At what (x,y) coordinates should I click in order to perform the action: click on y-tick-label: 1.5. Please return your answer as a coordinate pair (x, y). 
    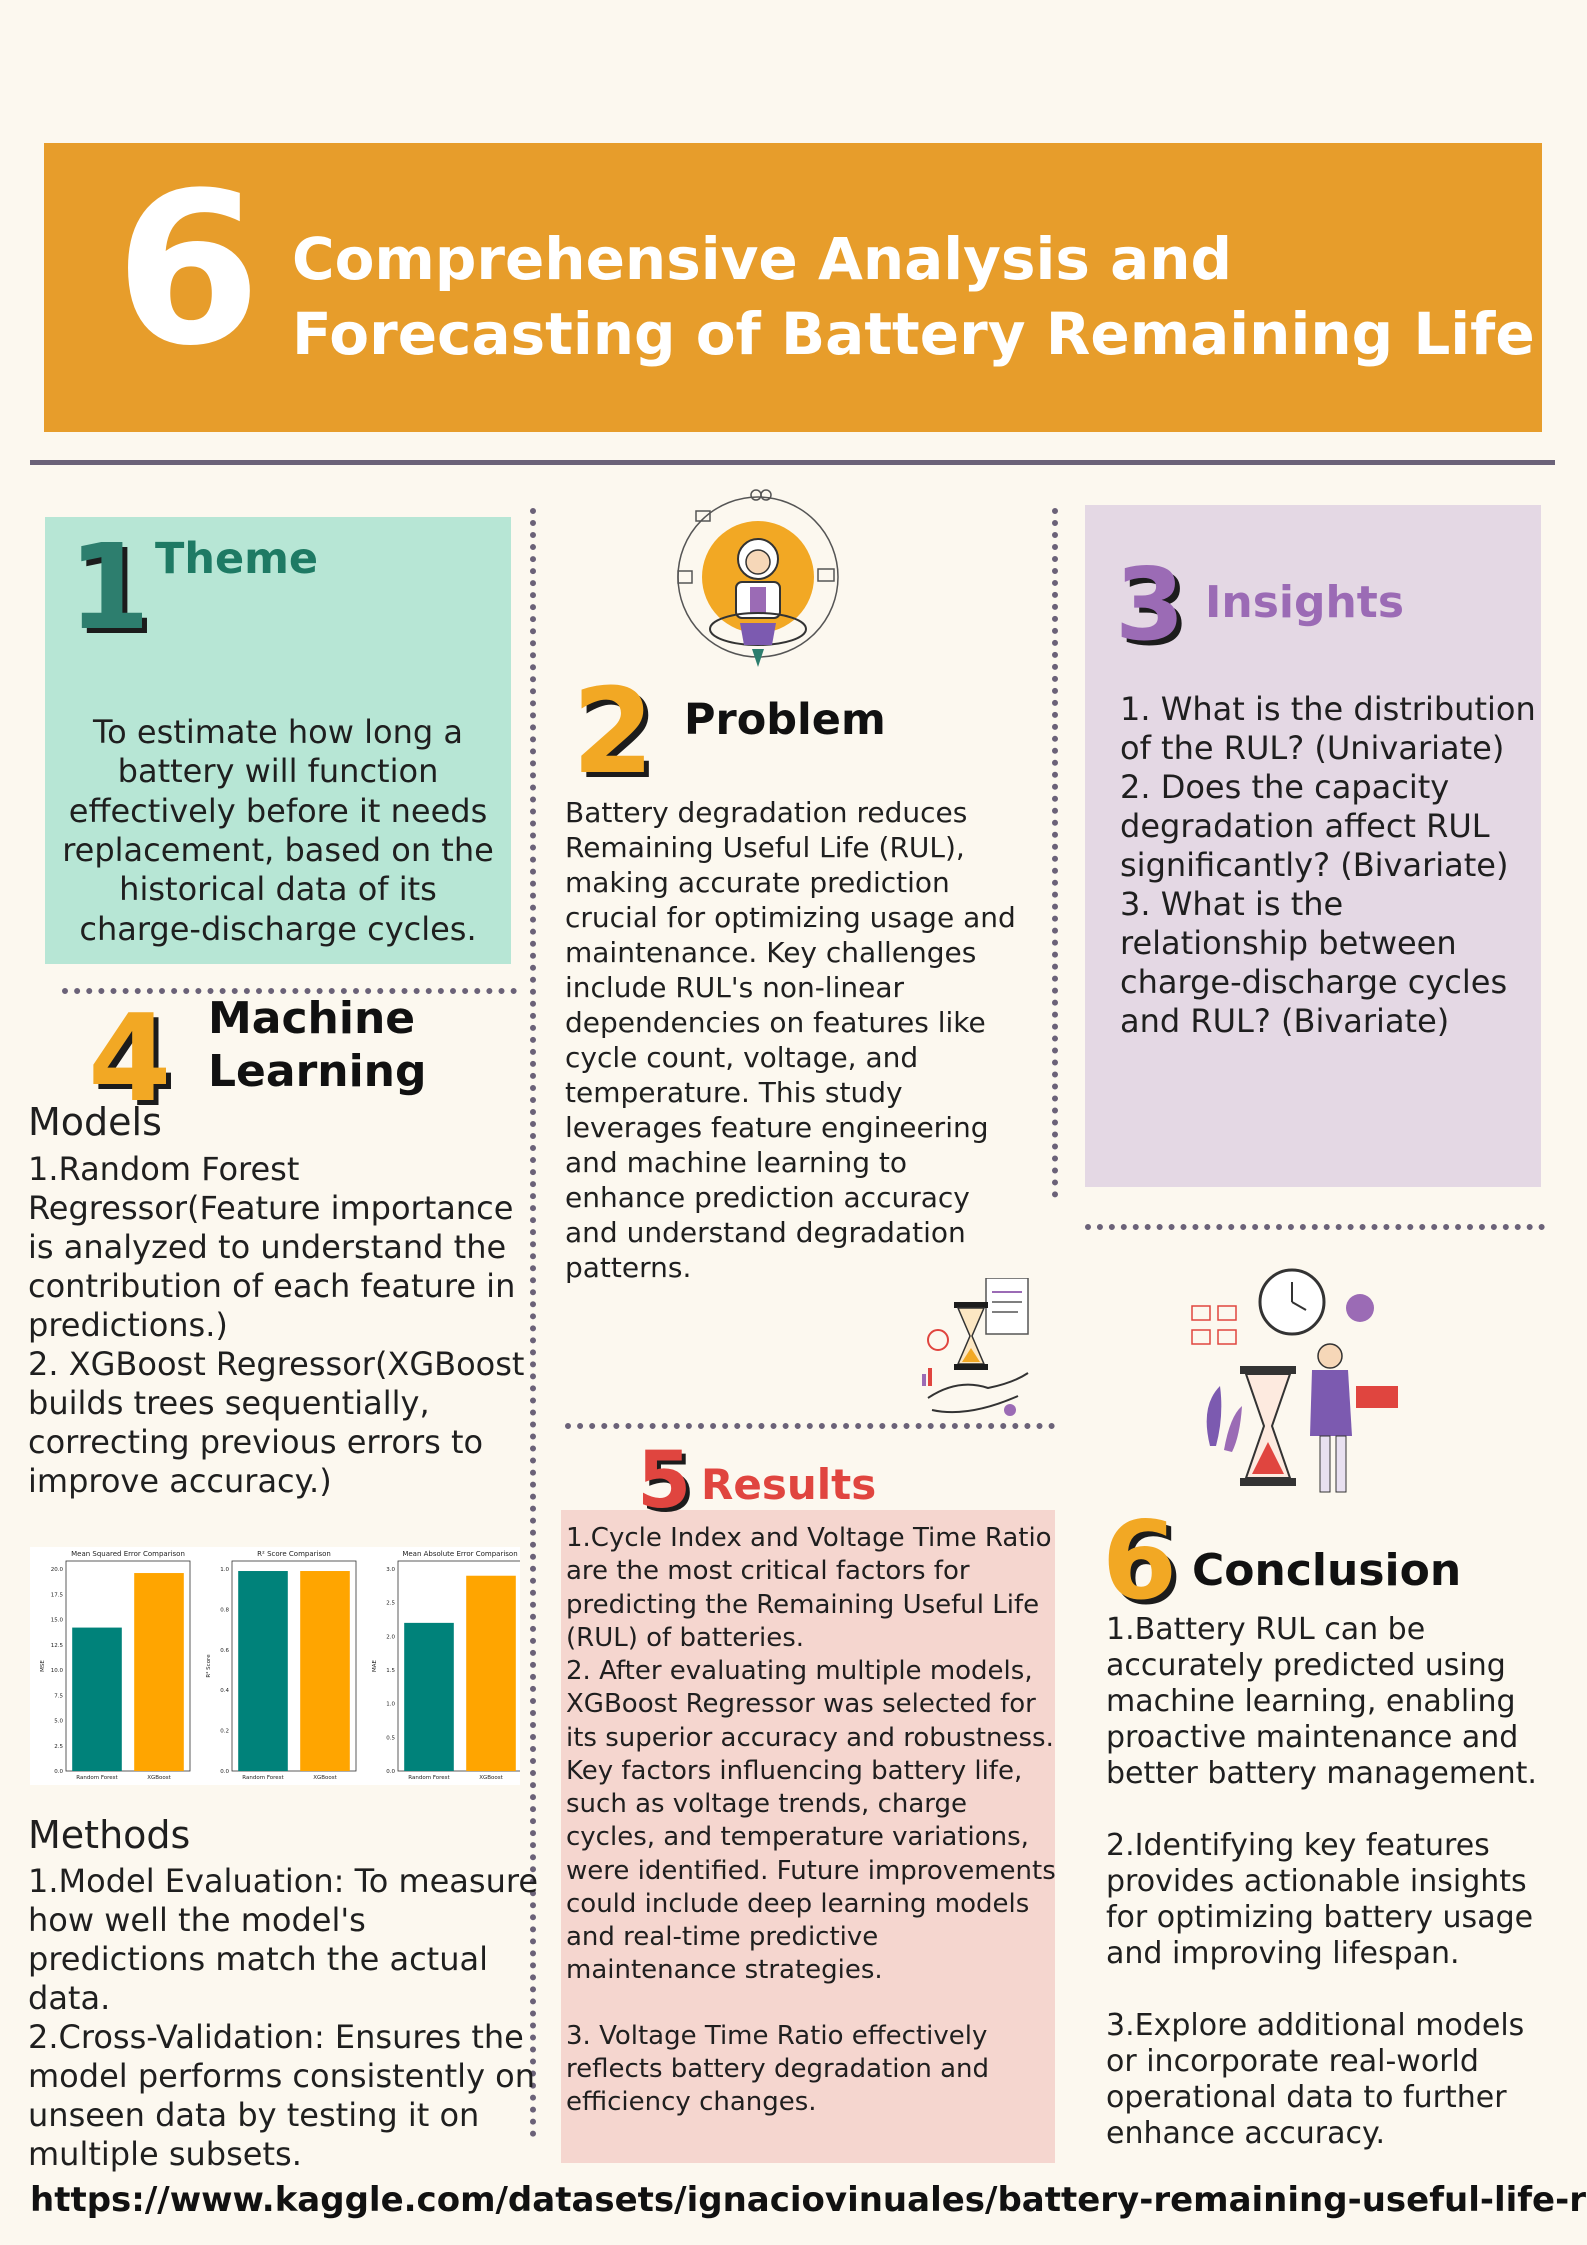
    Looking at the image, I should click on (390, 1671).